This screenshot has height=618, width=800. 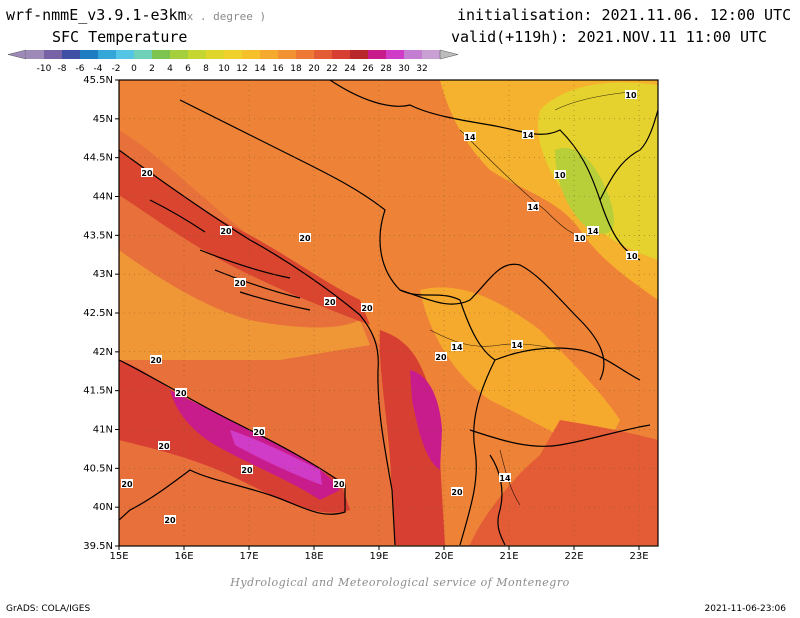 What do you see at coordinates (233, 61) in the screenshot?
I see `color-legend: -10 -8 -6 -4 -2 0 2 4 6 8 10 12 14 16 18 20 22 24 26 28 30 32` at bounding box center [233, 61].